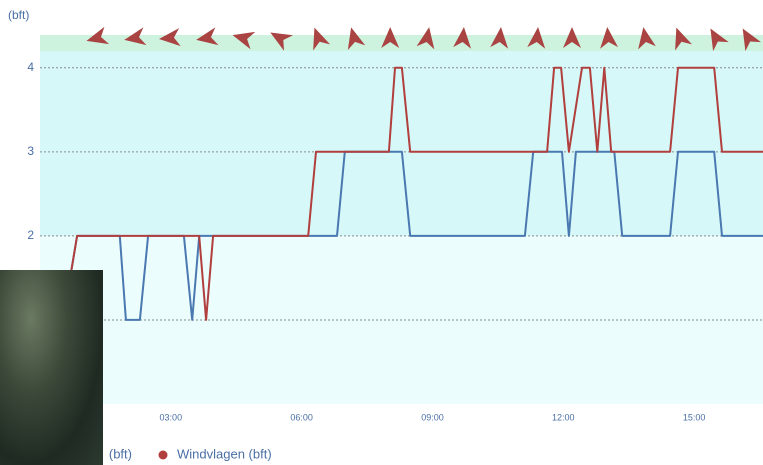 This screenshot has height=465, width=763. I want to click on x-tick-label: 12:00, so click(563, 417).